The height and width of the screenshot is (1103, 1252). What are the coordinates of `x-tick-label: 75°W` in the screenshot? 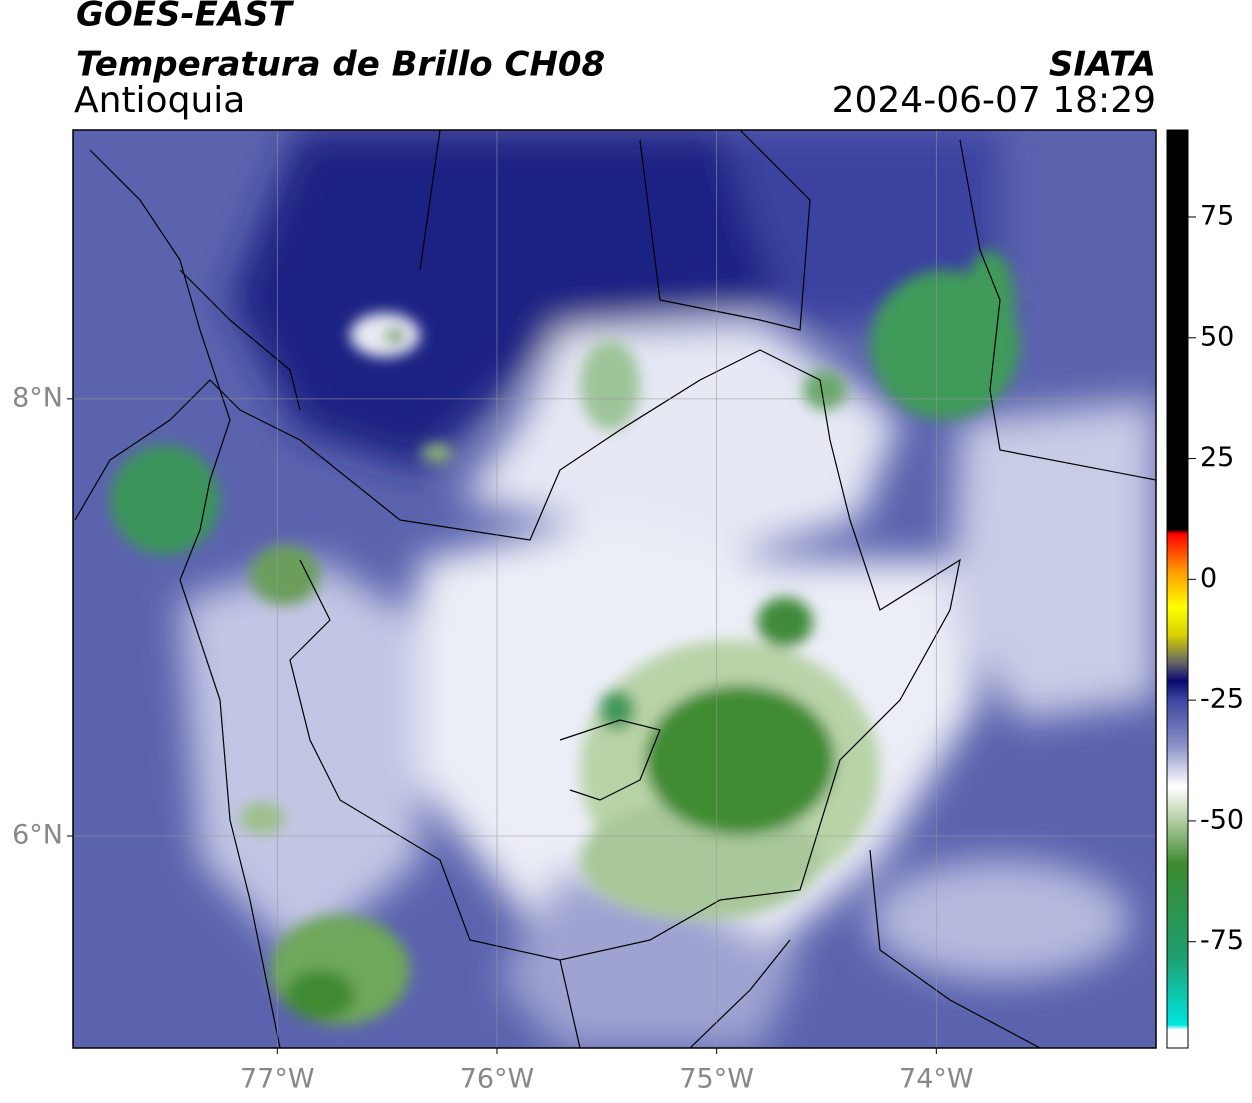 It's located at (716, 1079).